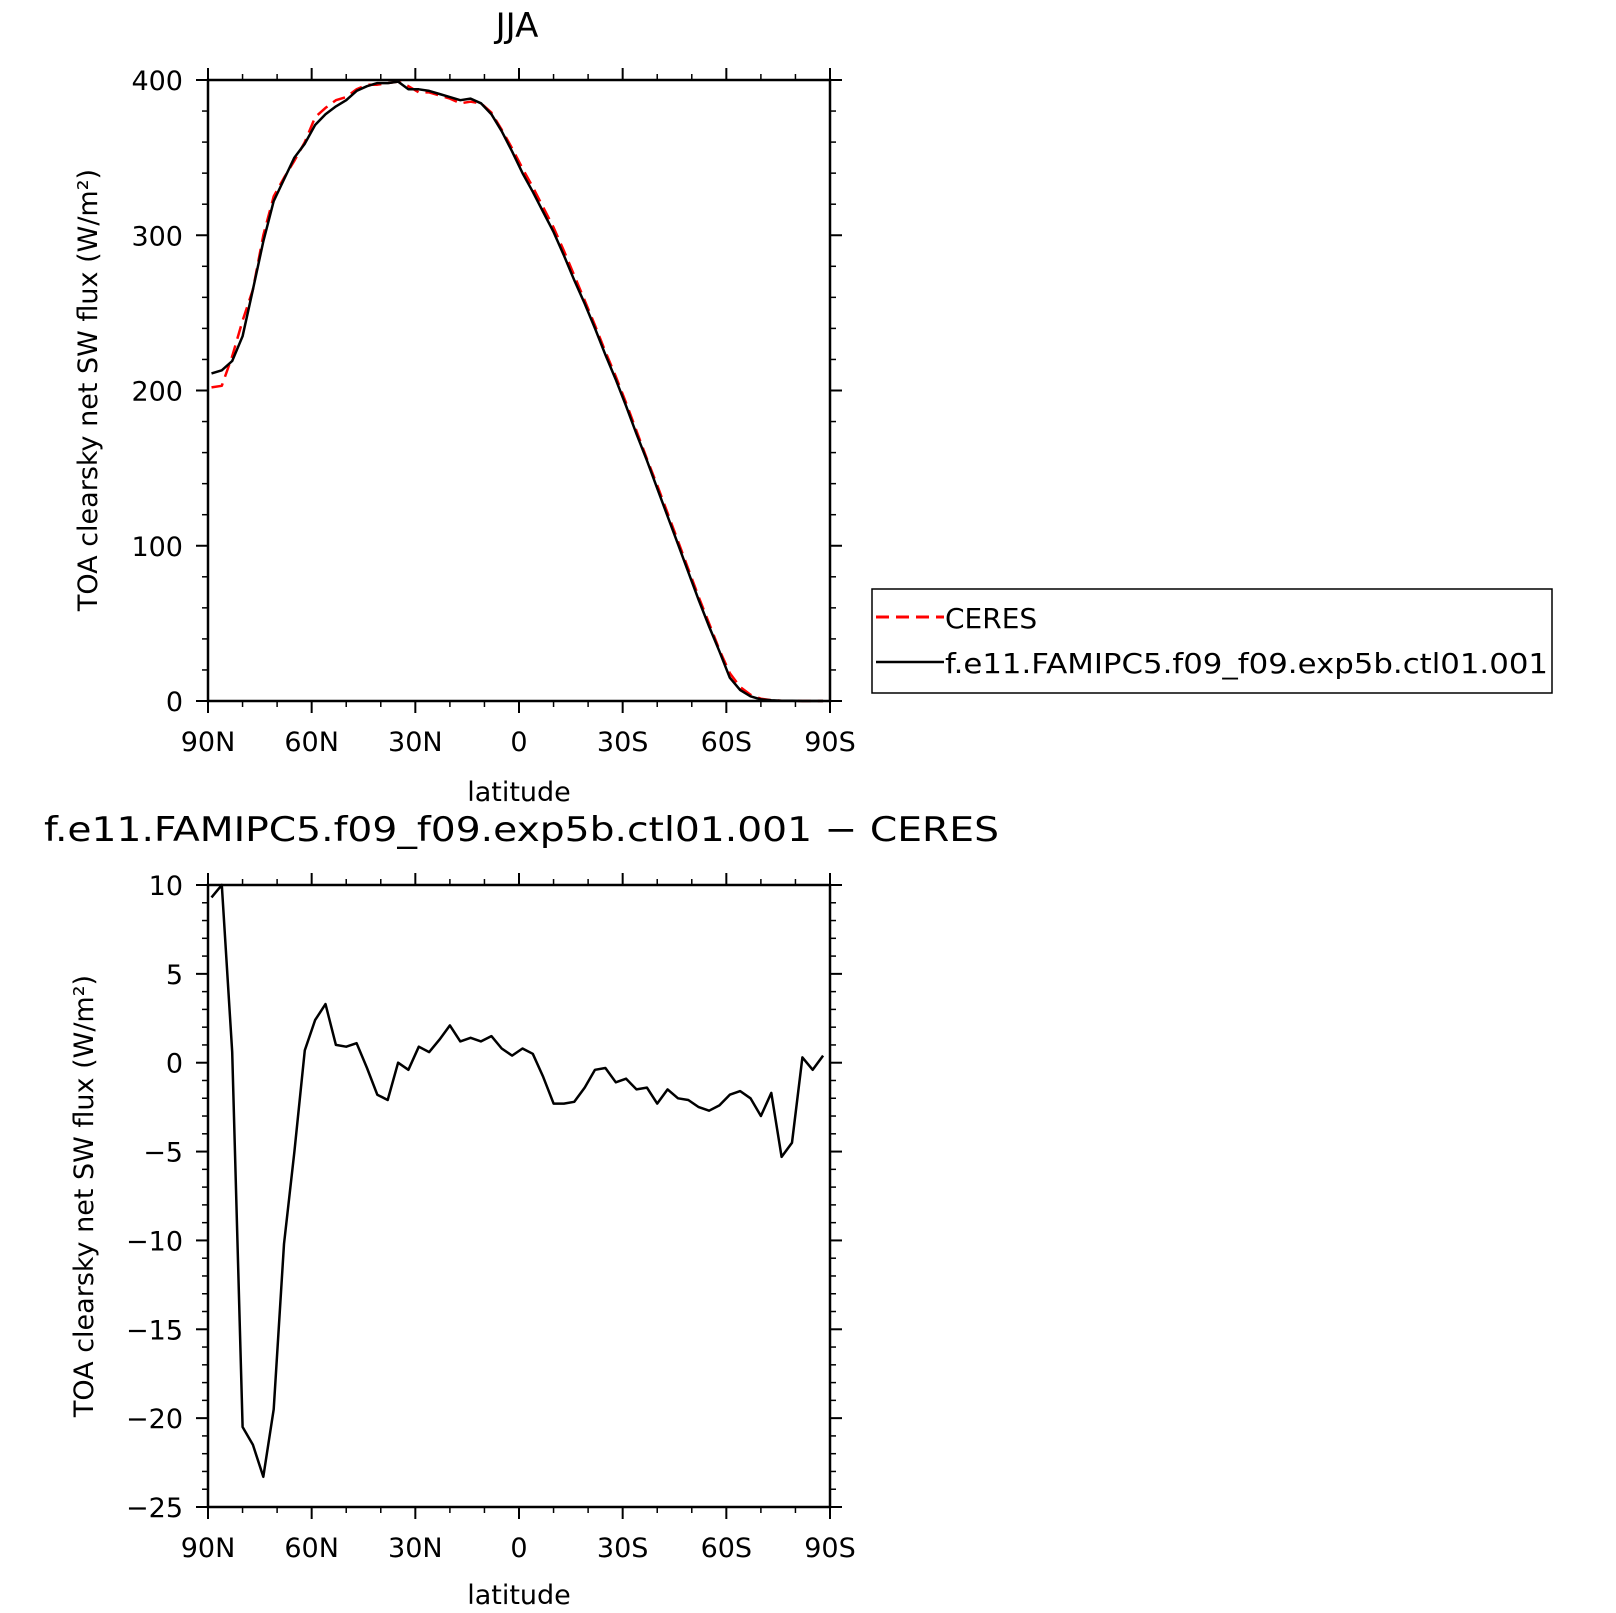 This screenshot has height=1613, width=1616. What do you see at coordinates (157, 81) in the screenshot?
I see `y-tick-label: 400` at bounding box center [157, 81].